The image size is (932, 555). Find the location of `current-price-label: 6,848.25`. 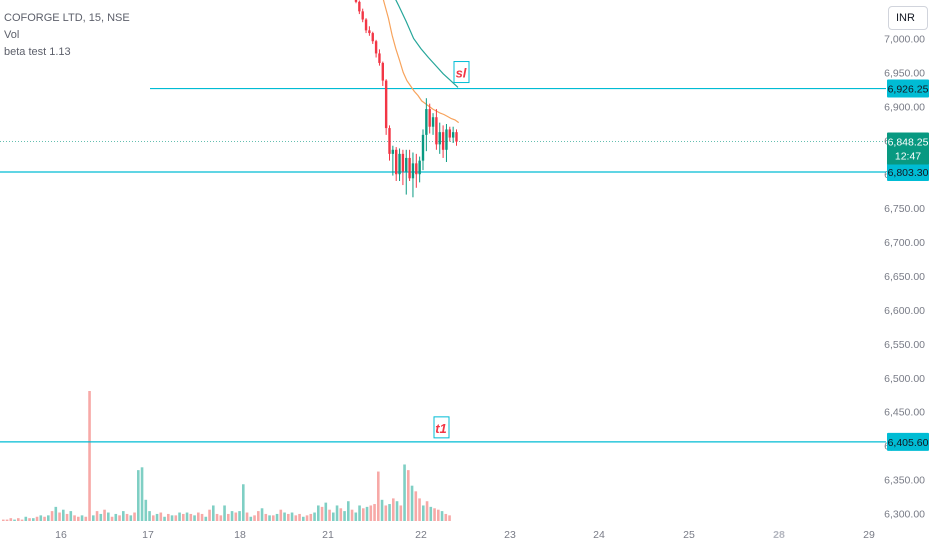

current-price-label: 6,848.25 is located at coordinates (908, 142).